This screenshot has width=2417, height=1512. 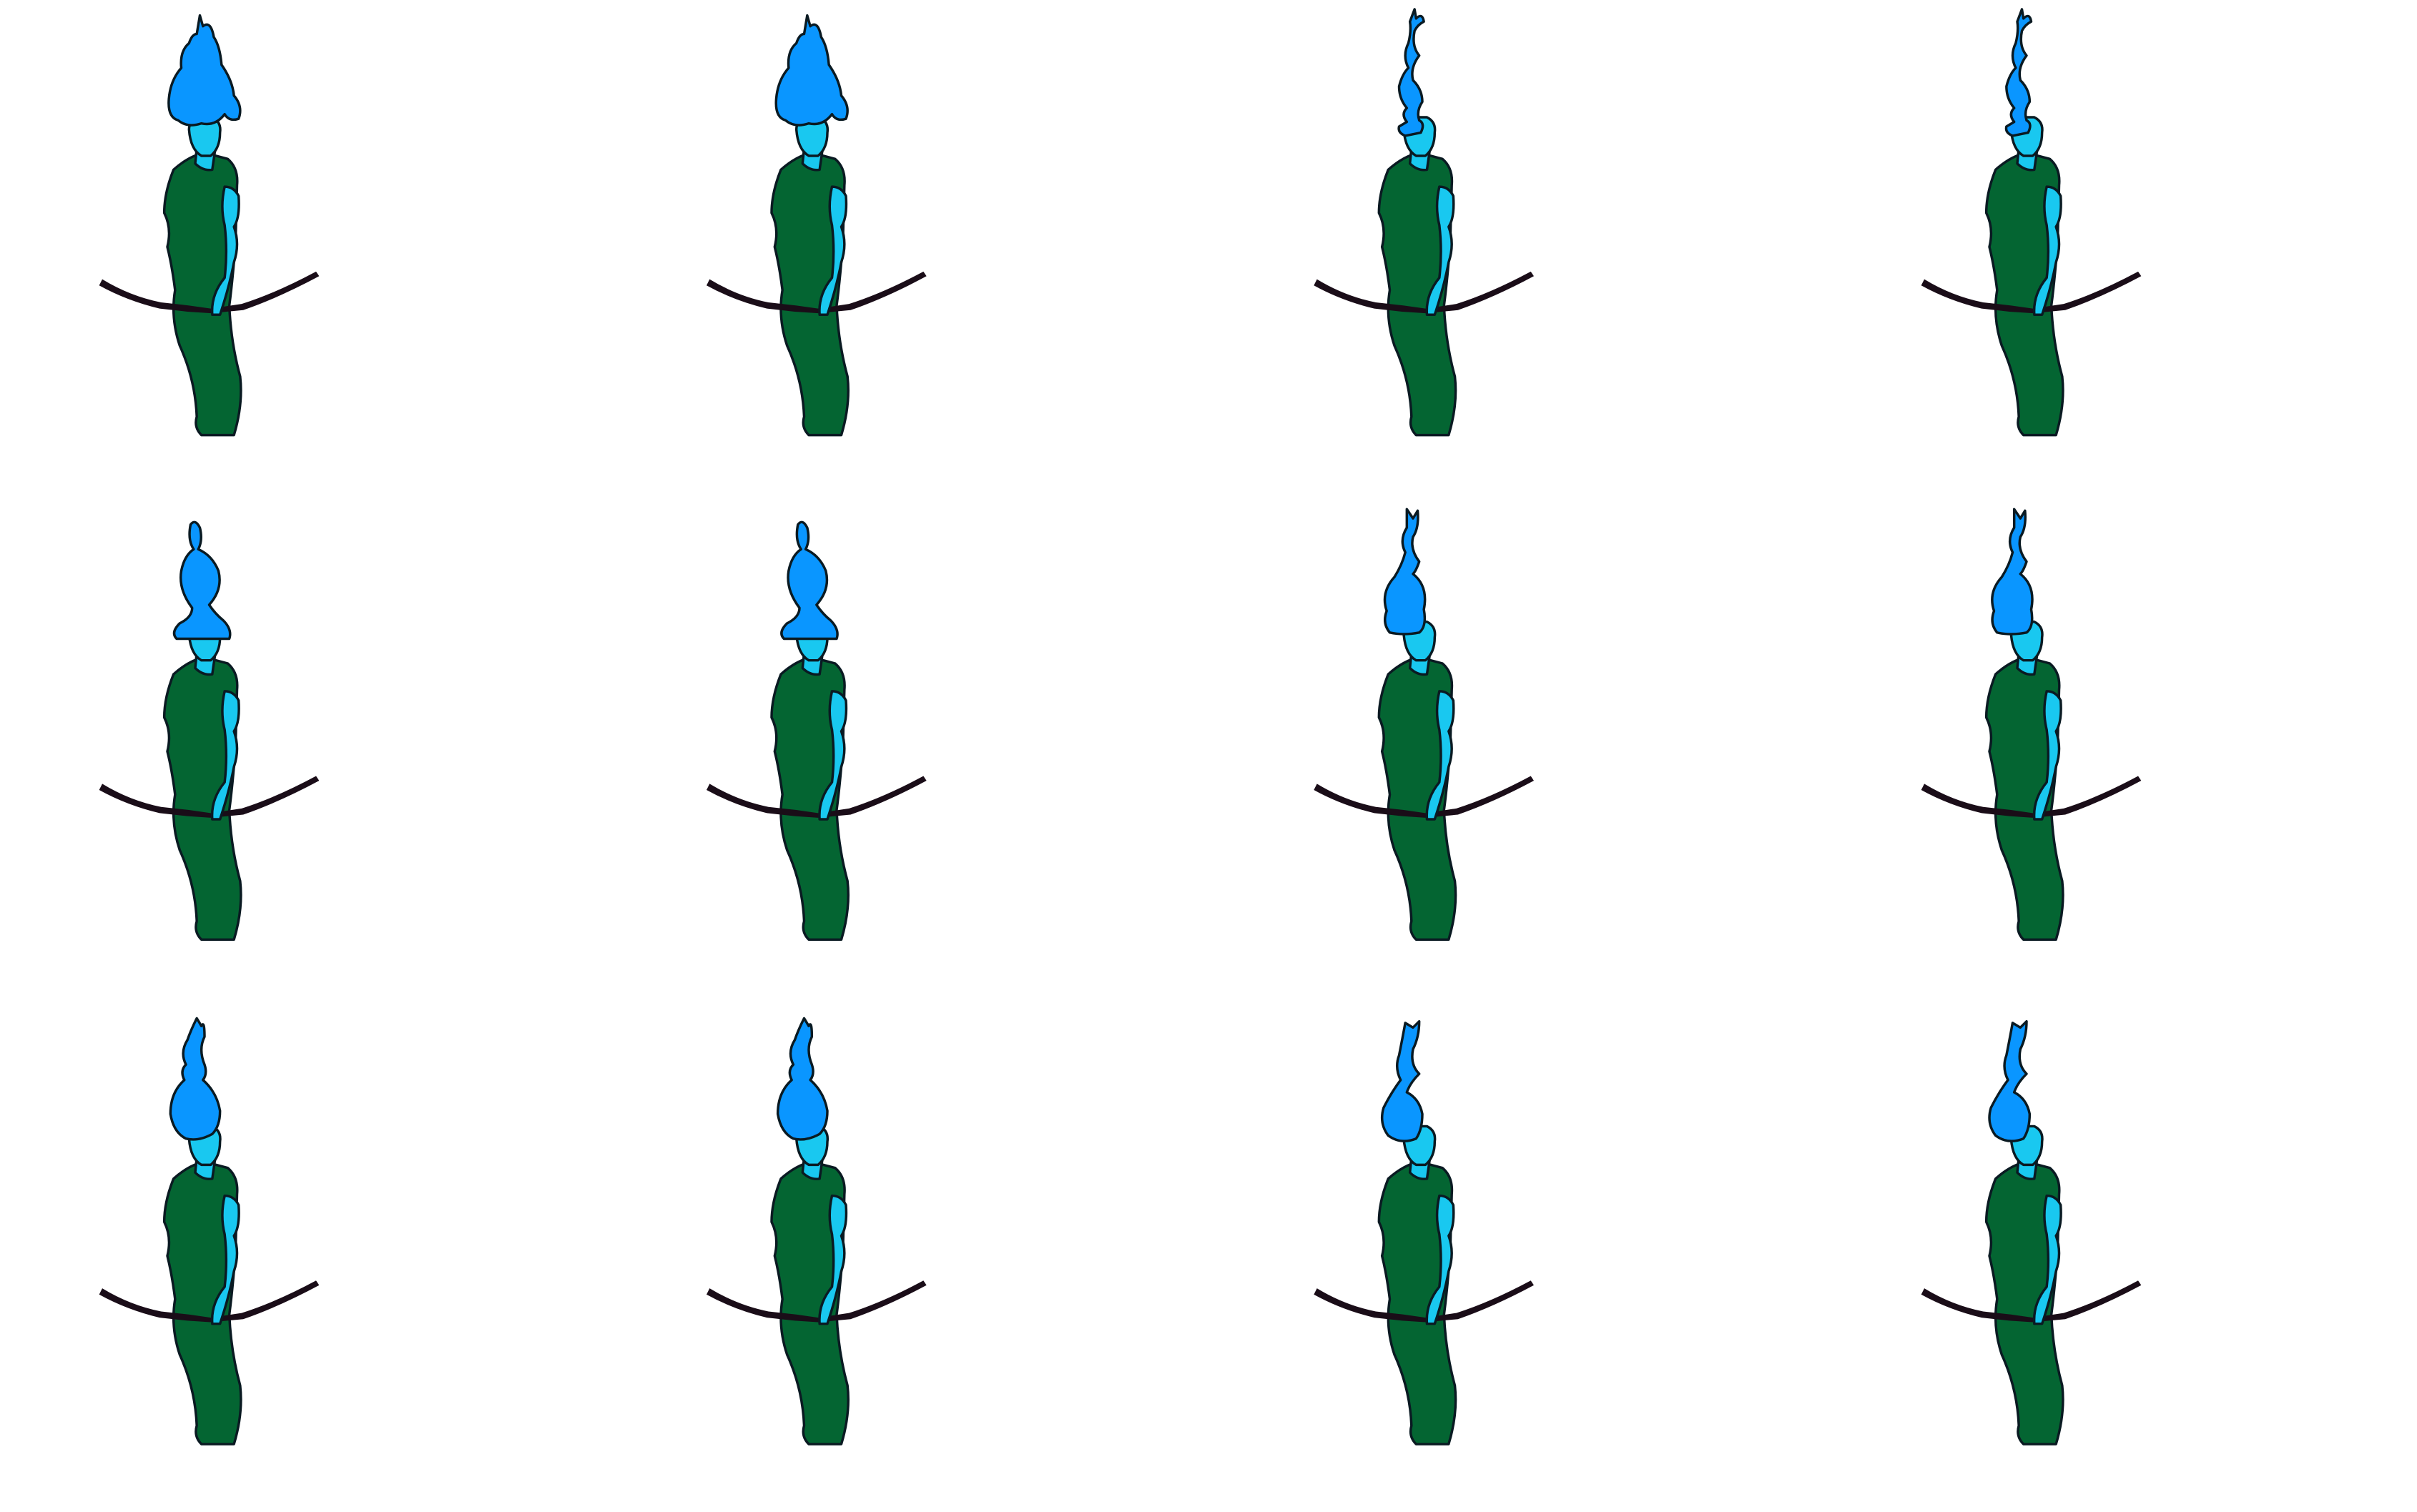 I want to click on sprite-frame-r2c3, so click(x=1423, y=725).